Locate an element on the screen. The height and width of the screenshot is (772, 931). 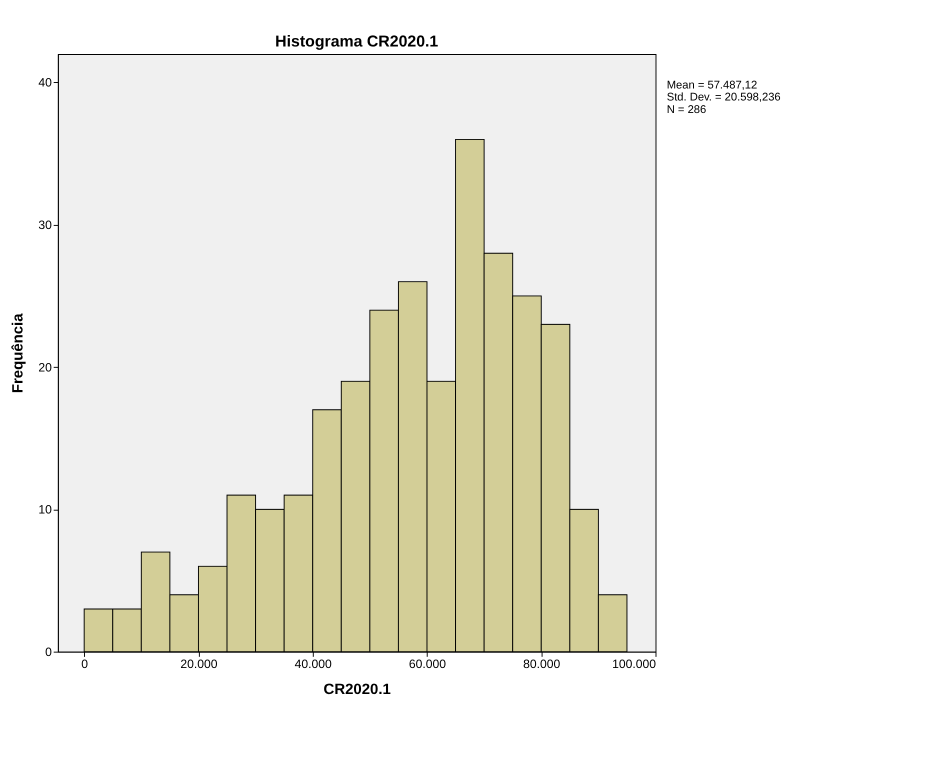
y-tick-label: 40 is located at coordinates (45, 83).